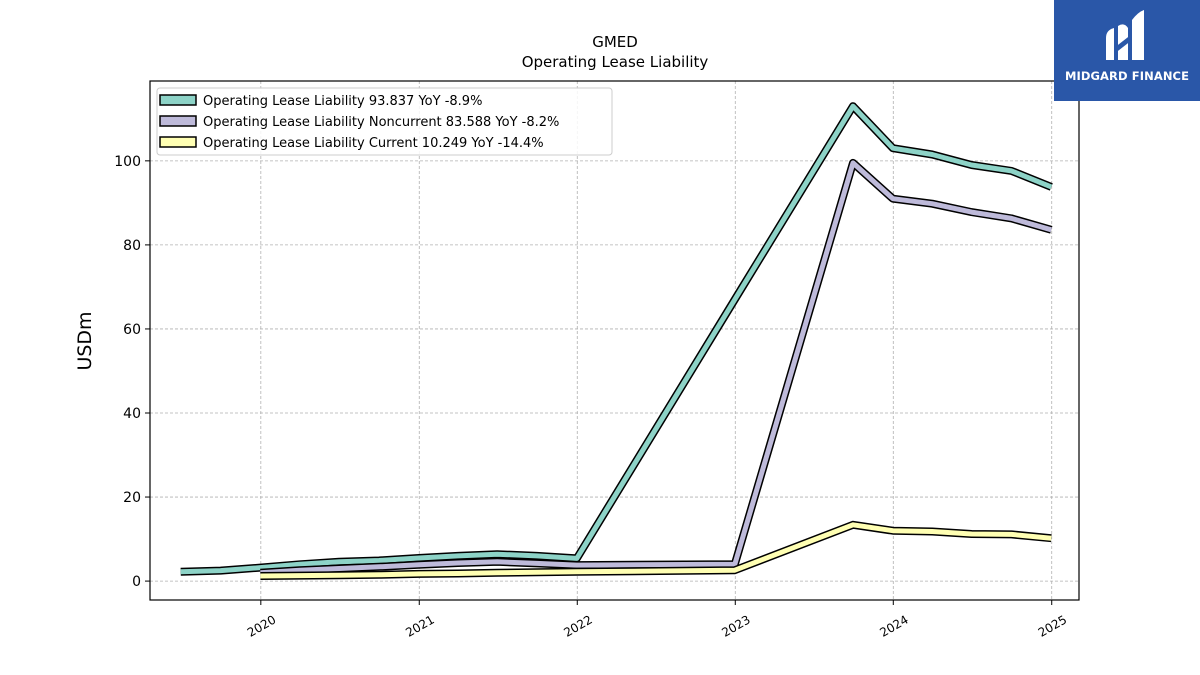 This screenshot has height=675, width=1200. What do you see at coordinates (615, 42) in the screenshot?
I see `chart-title: GMED` at bounding box center [615, 42].